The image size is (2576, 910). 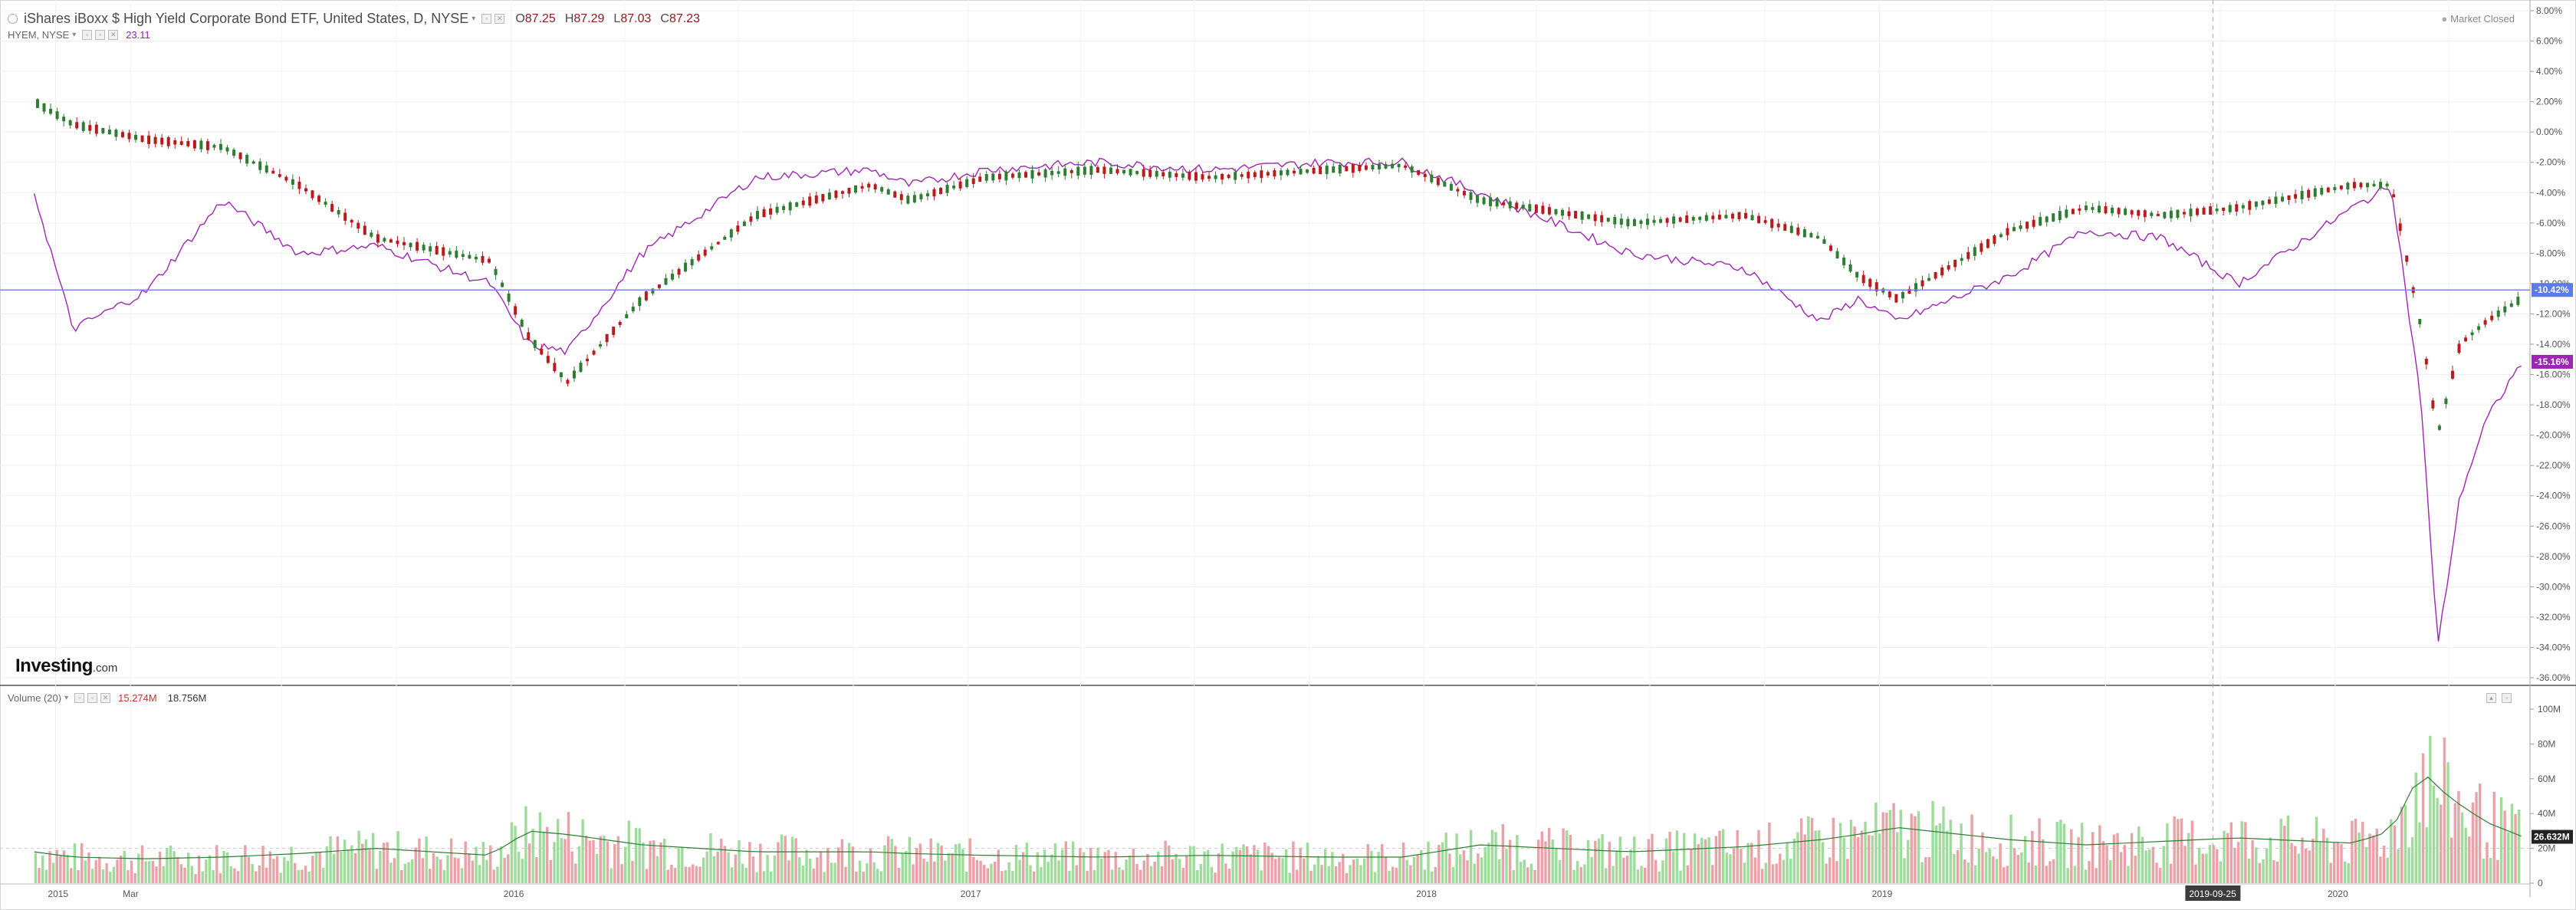 What do you see at coordinates (2491, 698) in the screenshot?
I see `pane-up-icon: ▴` at bounding box center [2491, 698].